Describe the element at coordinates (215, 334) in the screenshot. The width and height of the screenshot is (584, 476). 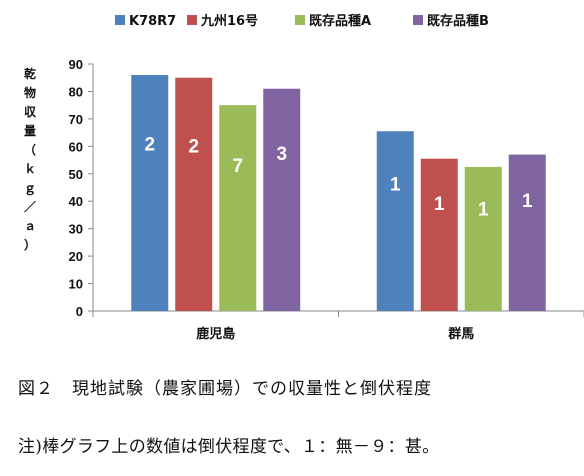
I see `x-category-label: 鹿児島` at that location.